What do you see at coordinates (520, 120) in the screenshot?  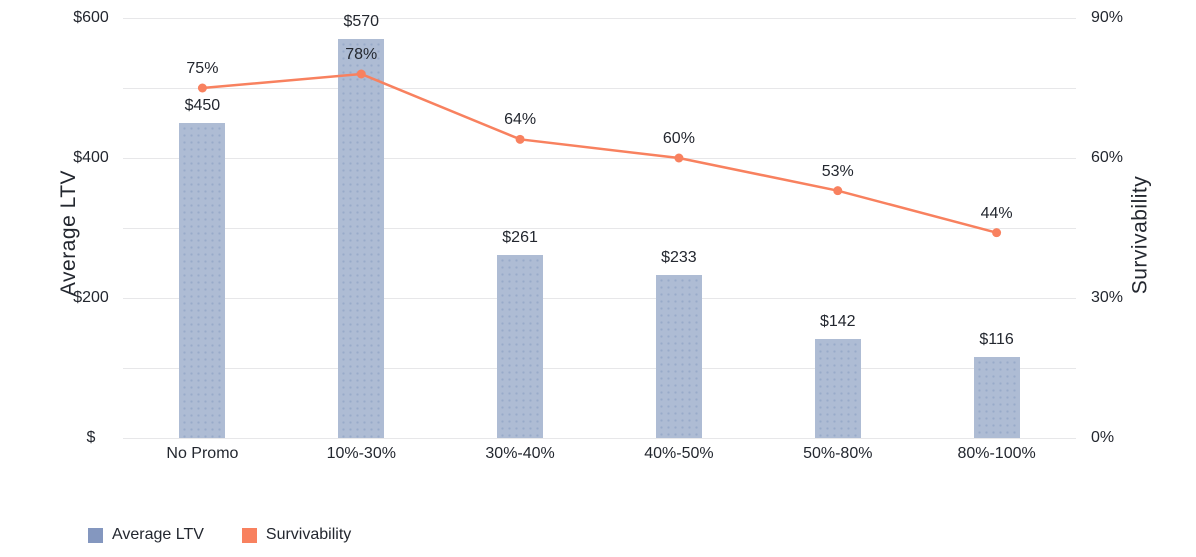 I see `line-value-label: 64%` at bounding box center [520, 120].